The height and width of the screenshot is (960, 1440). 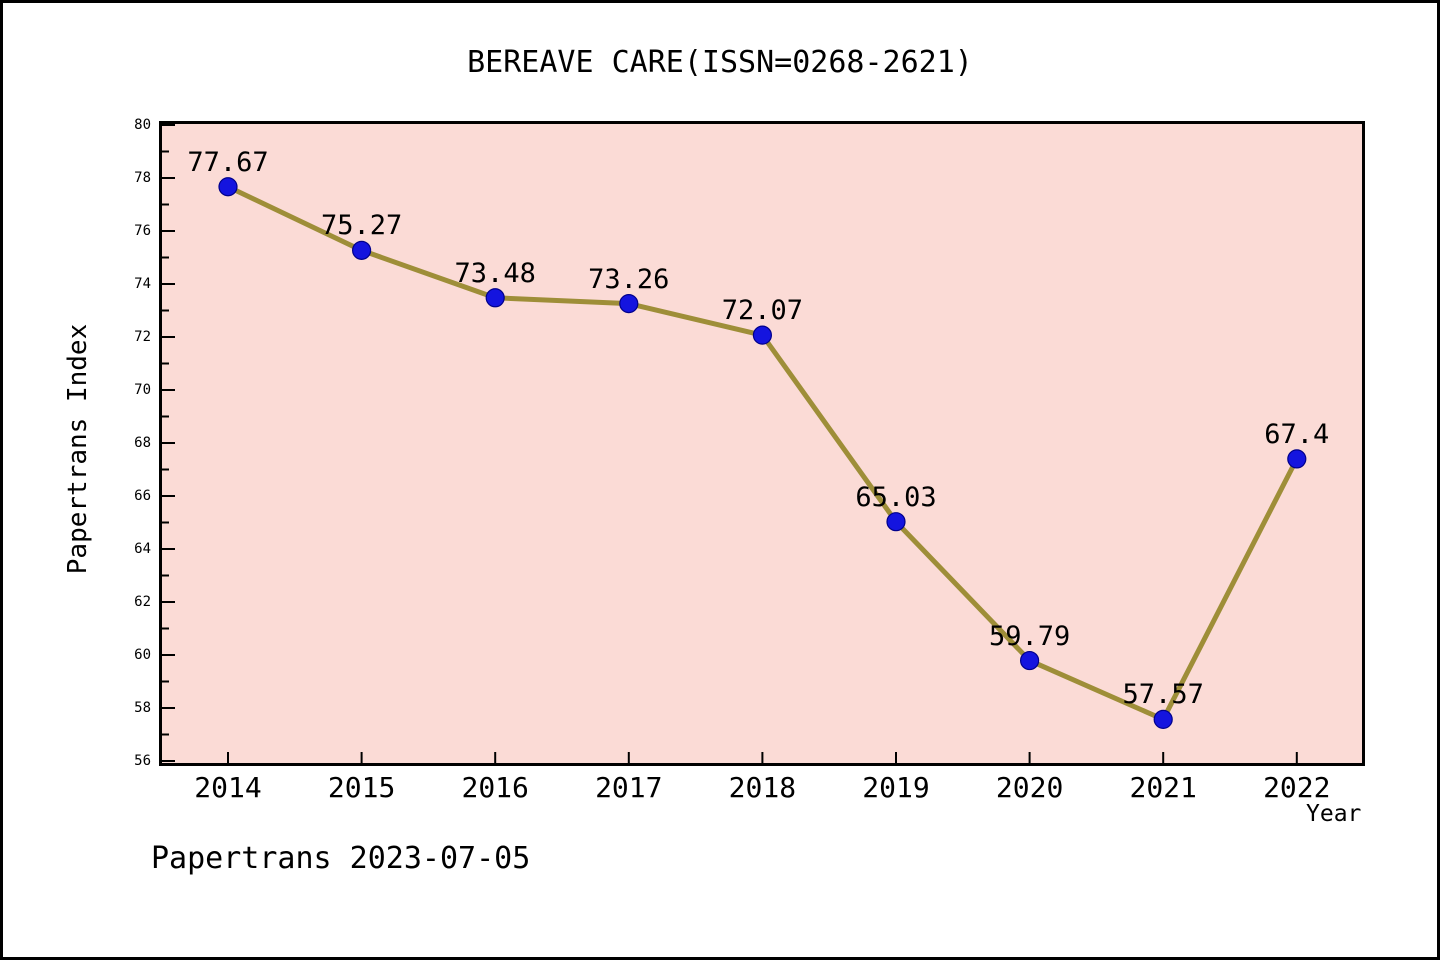 I want to click on y-tick-label: 66, so click(x=142, y=496).